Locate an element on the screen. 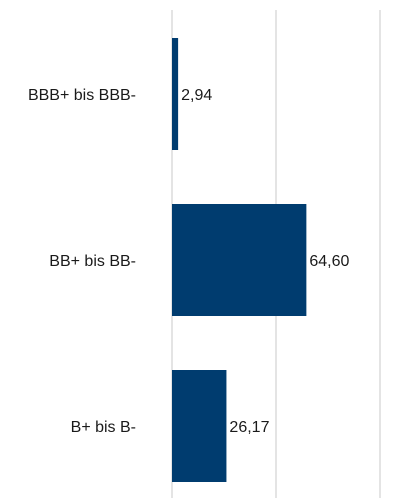 This screenshot has height=498, width=394. value-label-1: 64,60 is located at coordinates (329, 261).